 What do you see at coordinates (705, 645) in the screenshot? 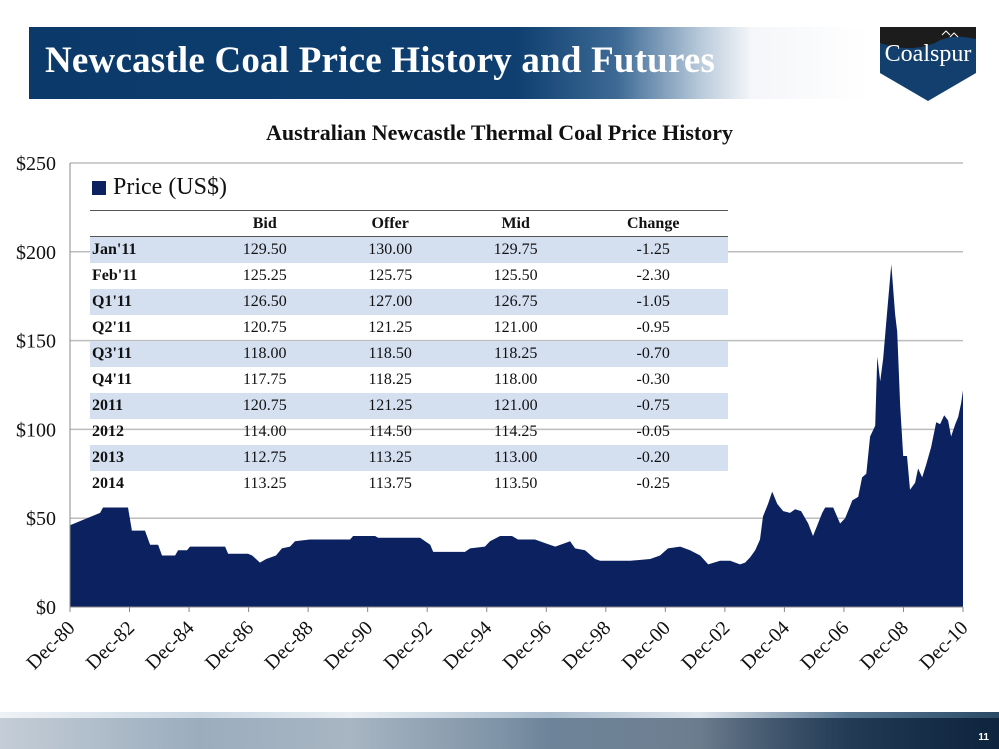
I see `x-tick-label: Dec-02` at bounding box center [705, 645].